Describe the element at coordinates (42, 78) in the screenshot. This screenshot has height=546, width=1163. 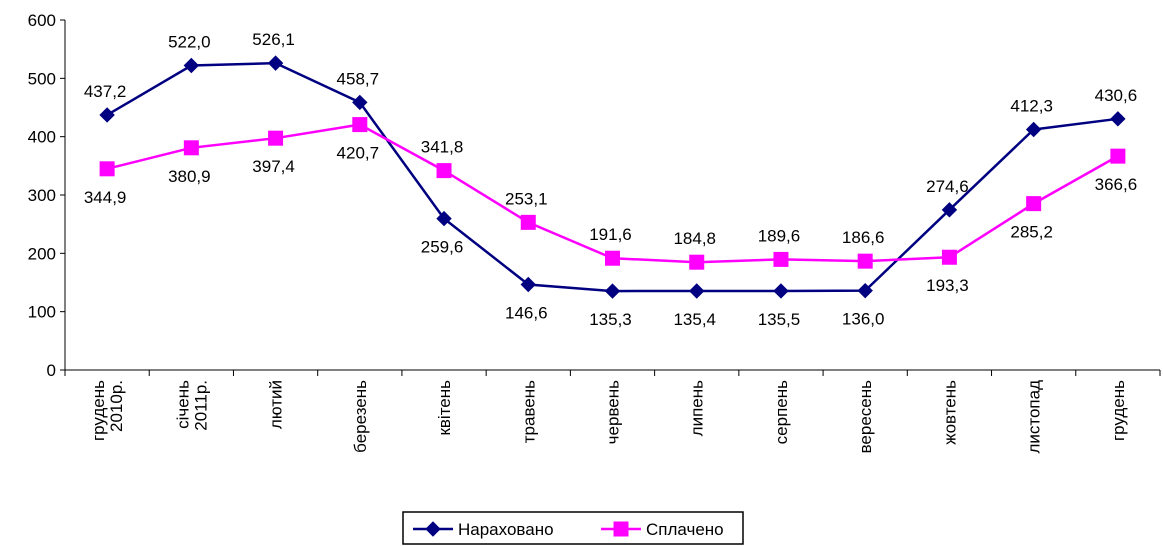
I see `y-tick-label: 500` at that location.